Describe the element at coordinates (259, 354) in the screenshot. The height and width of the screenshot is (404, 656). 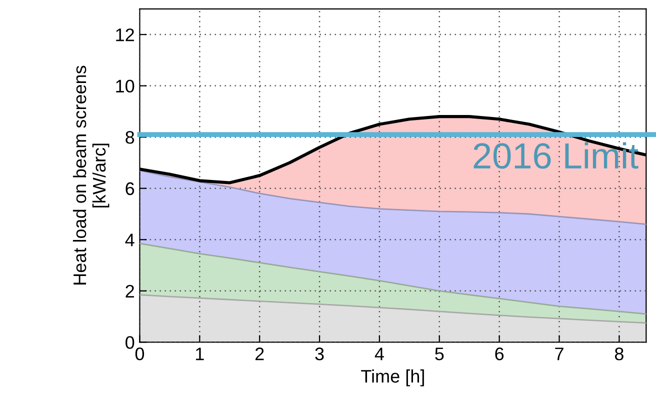
I see `x-tick-label: 2` at that location.